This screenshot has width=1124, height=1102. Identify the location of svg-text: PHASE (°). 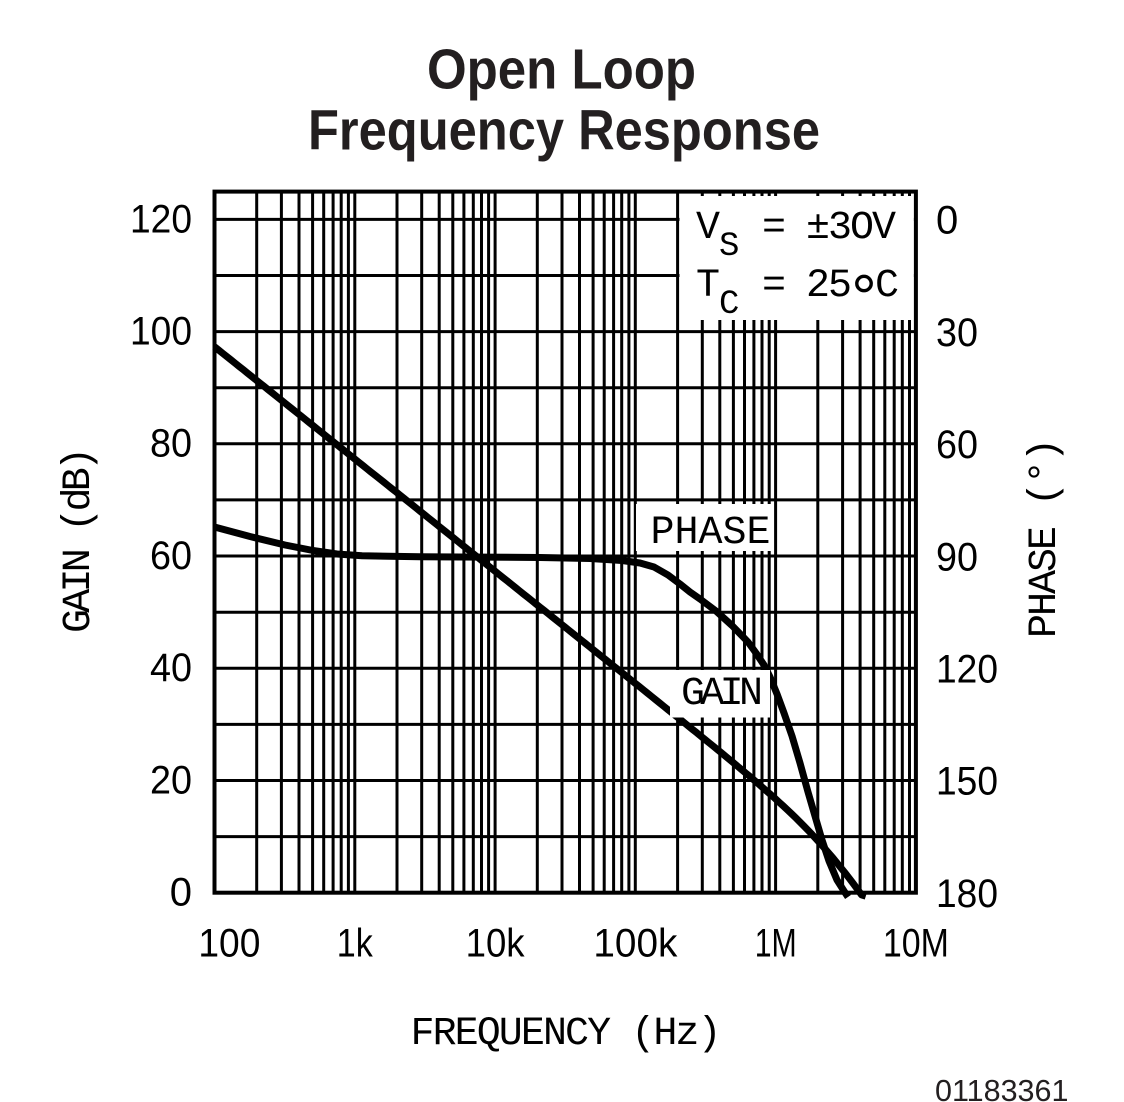
(1045, 538).